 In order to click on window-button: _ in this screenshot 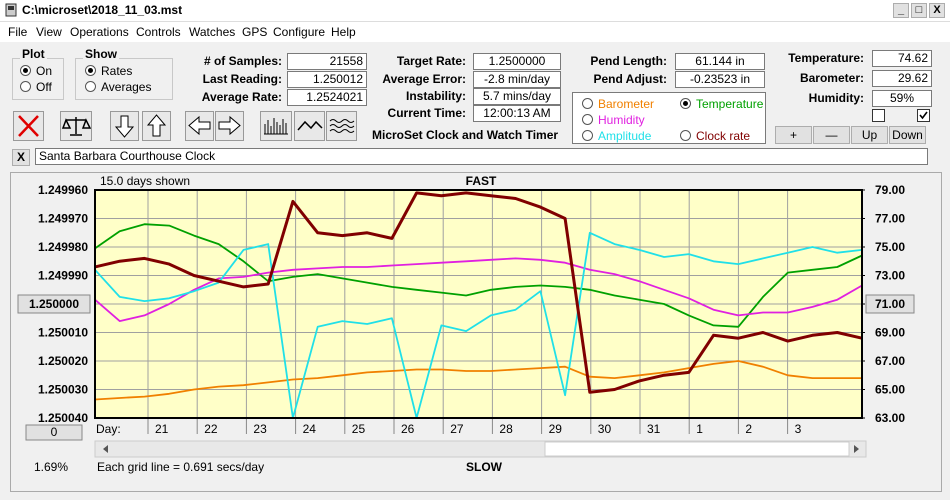, I will do `click(901, 10)`.